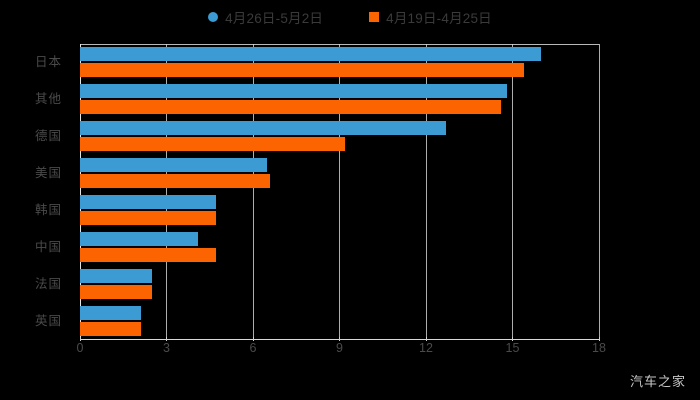 Image resolution: width=700 pixels, height=400 pixels. What do you see at coordinates (599, 348) in the screenshot?
I see `x-axis-tick-18: 18` at bounding box center [599, 348].